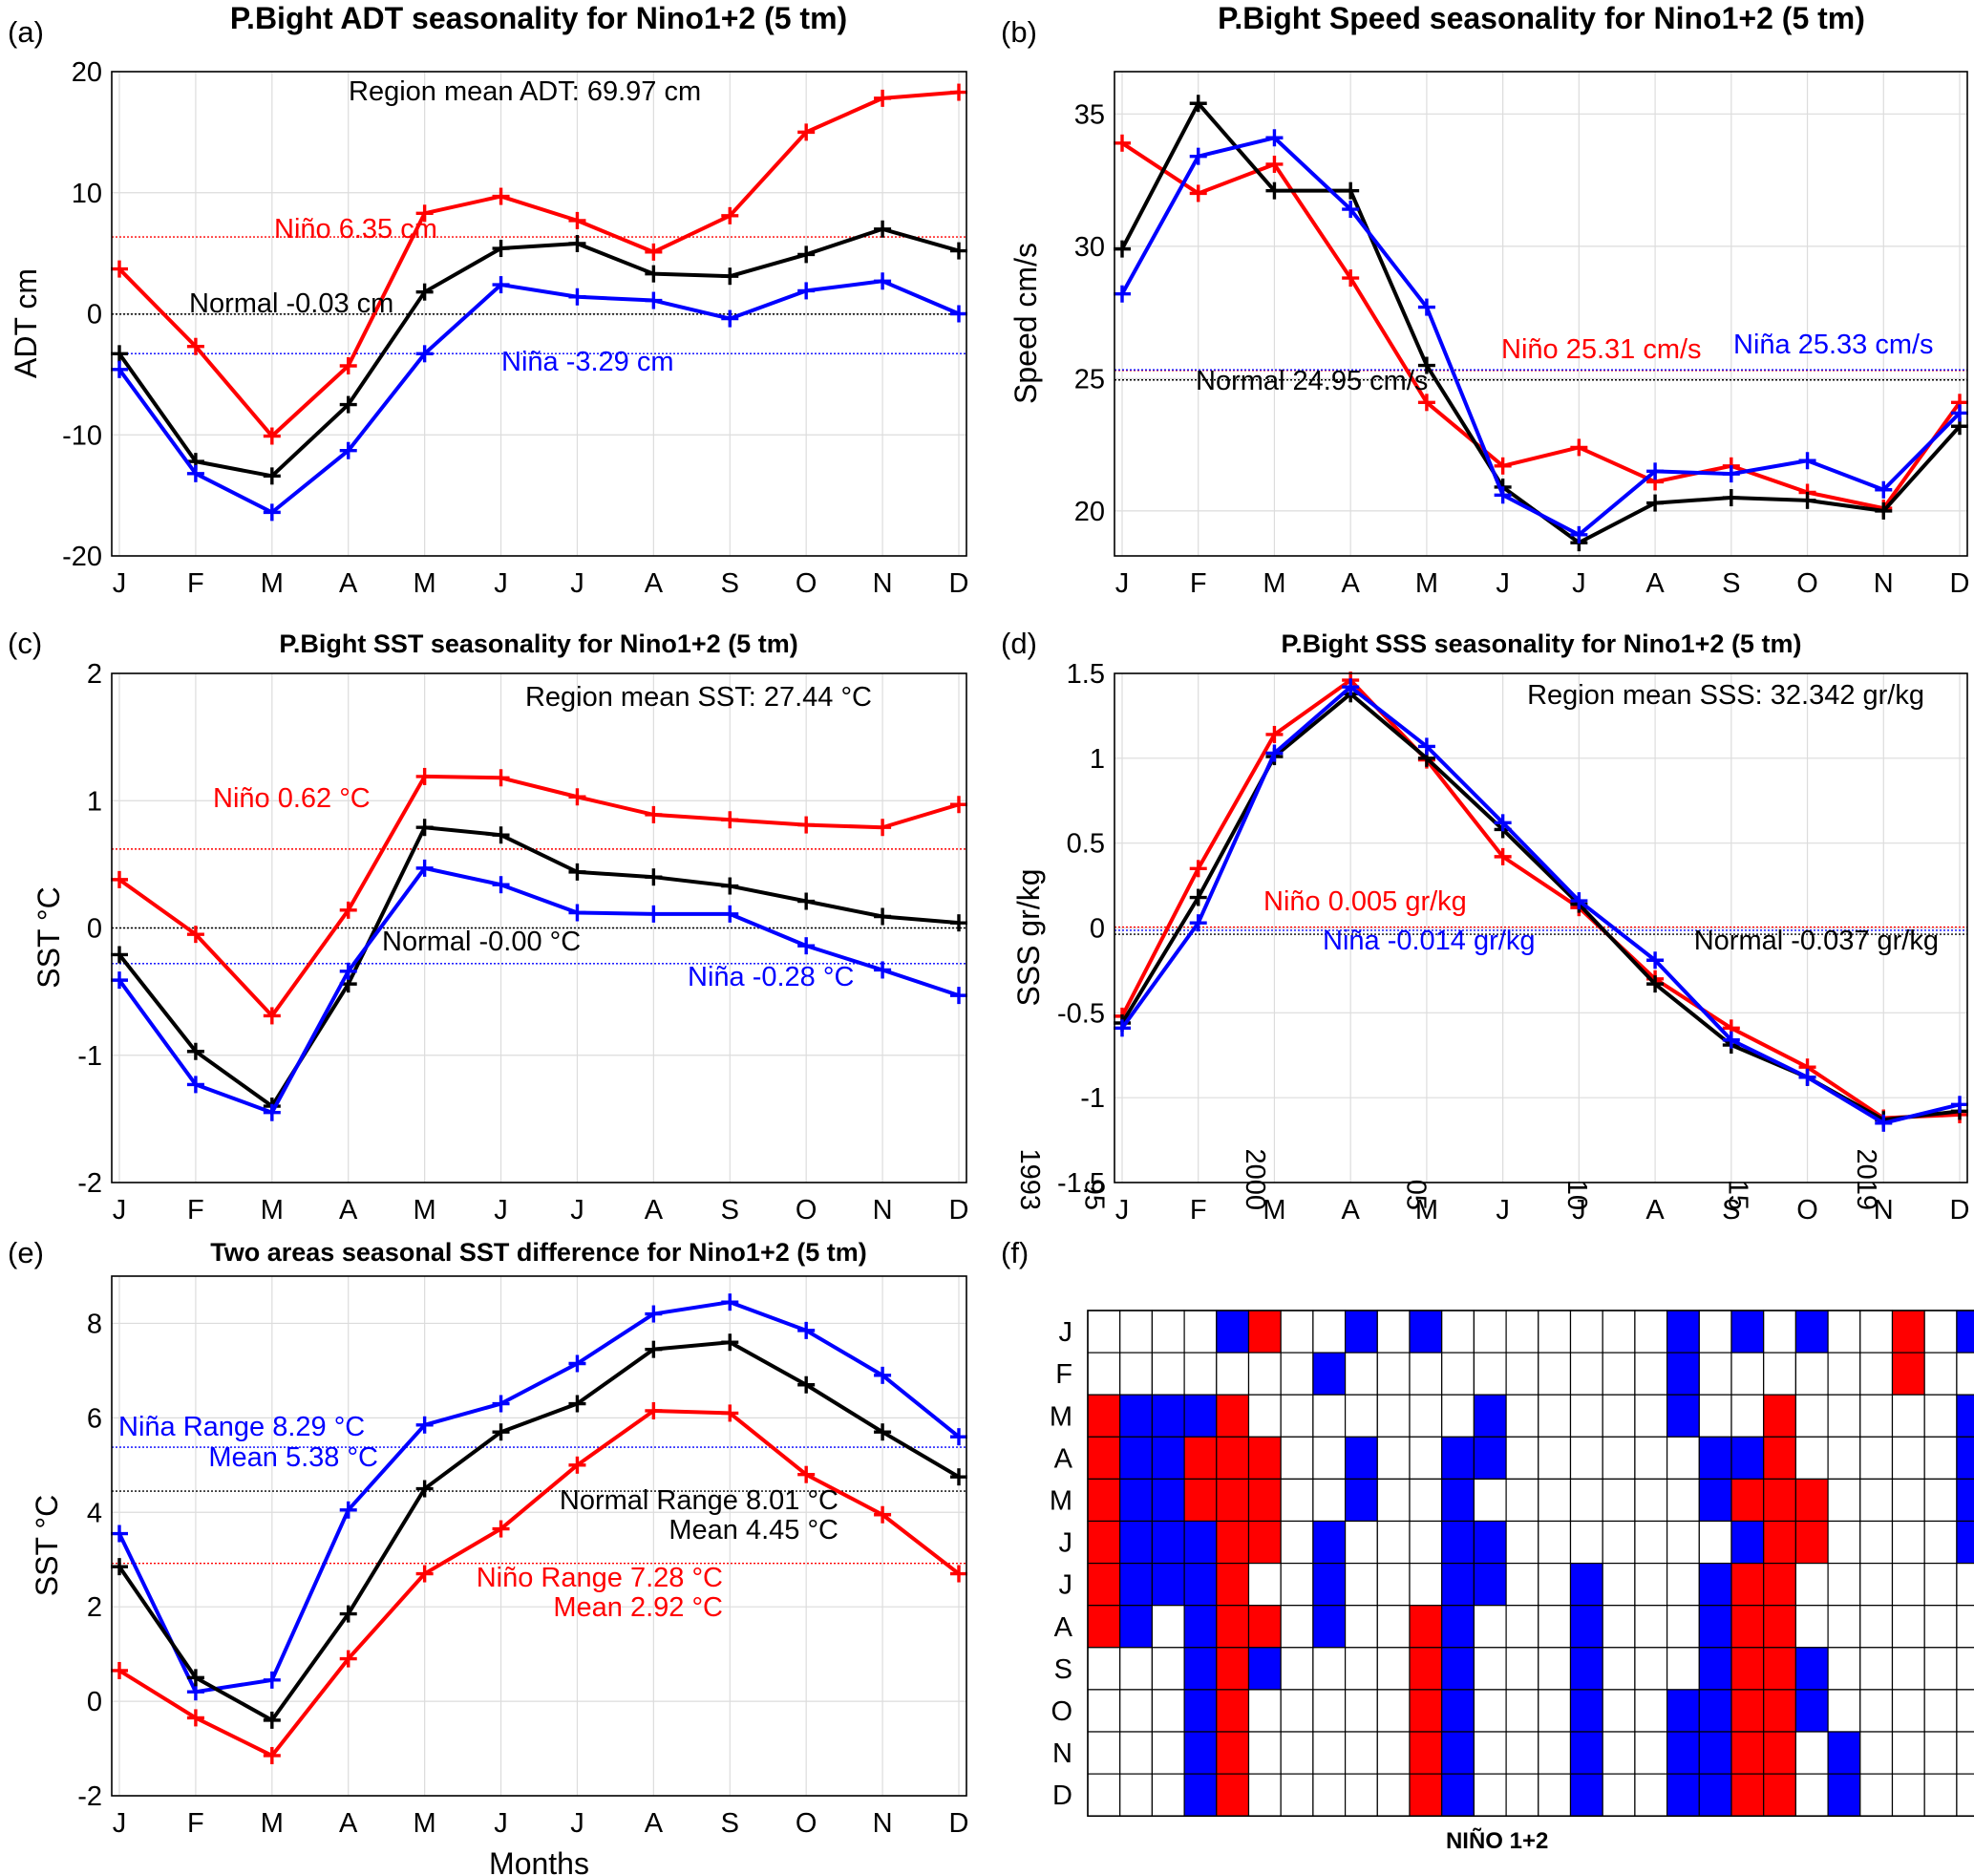  What do you see at coordinates (1066, 1543) in the screenshot?
I see `heatmap-row-label: J` at bounding box center [1066, 1543].